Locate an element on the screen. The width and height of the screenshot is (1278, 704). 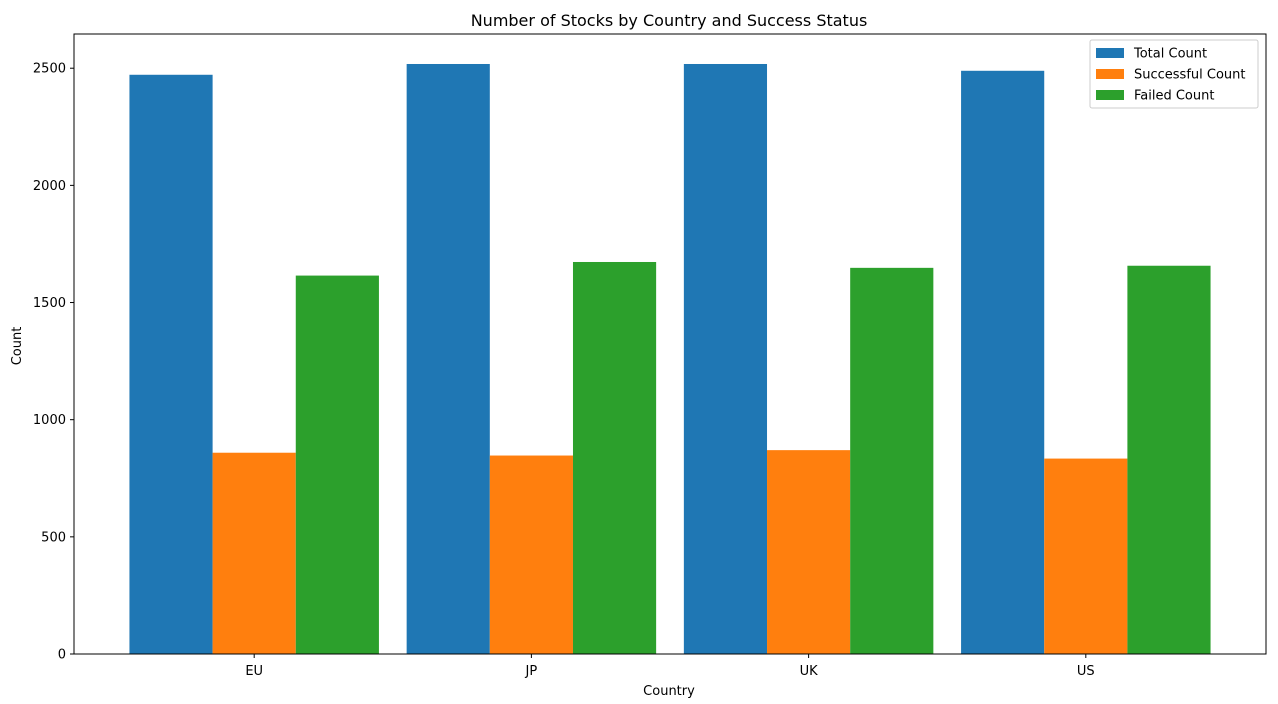
bar-us-failed-count is located at coordinates (1169, 459).